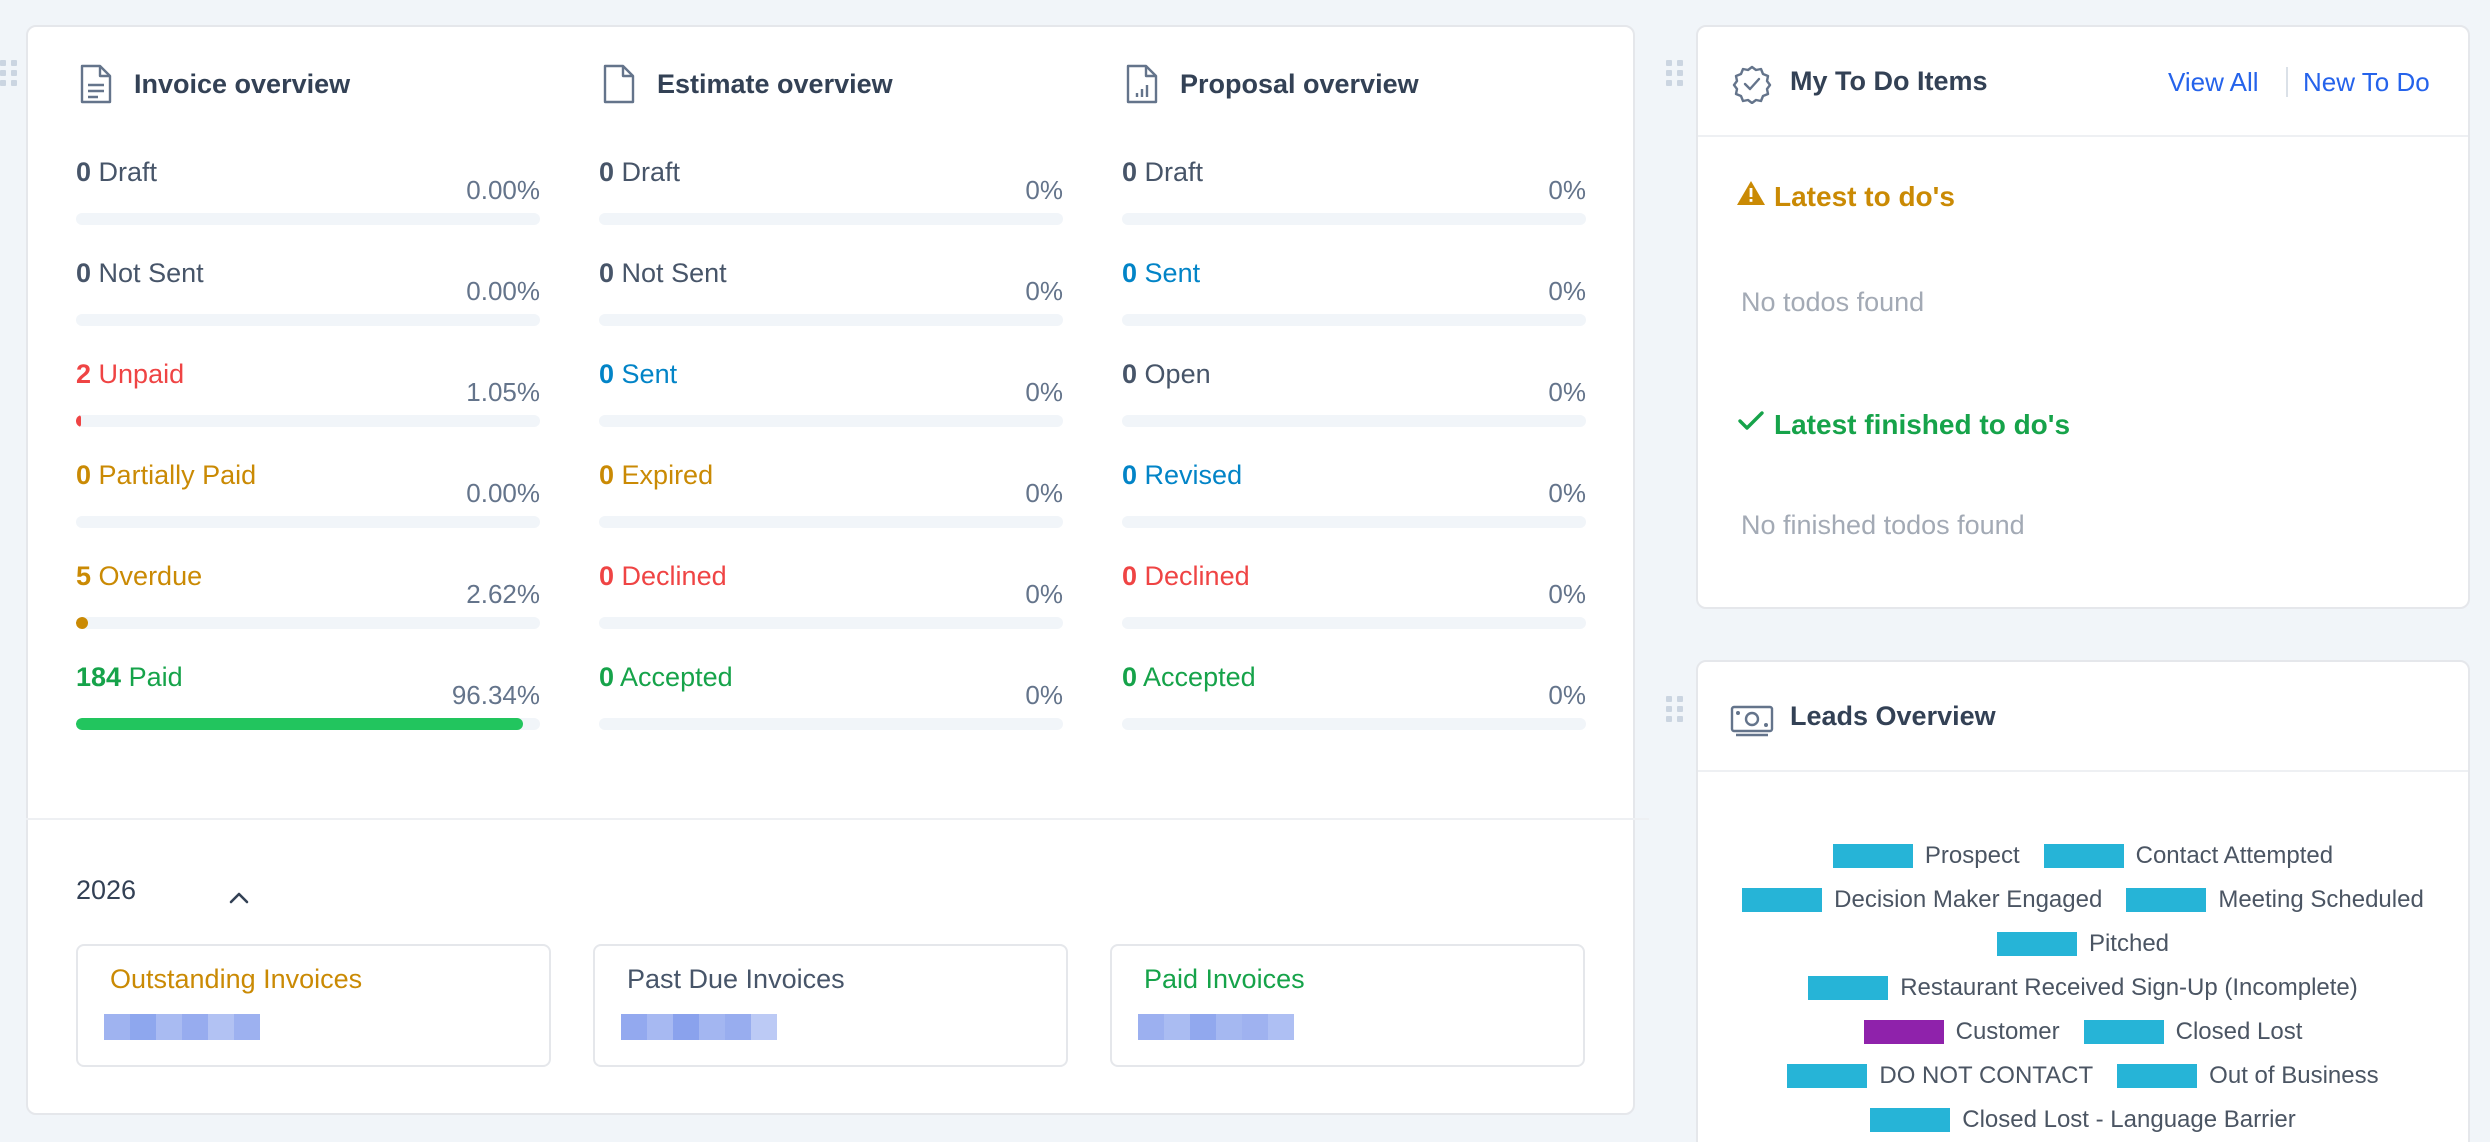  I want to click on proposal-overview-header: Proposal overview, so click(1270, 84).